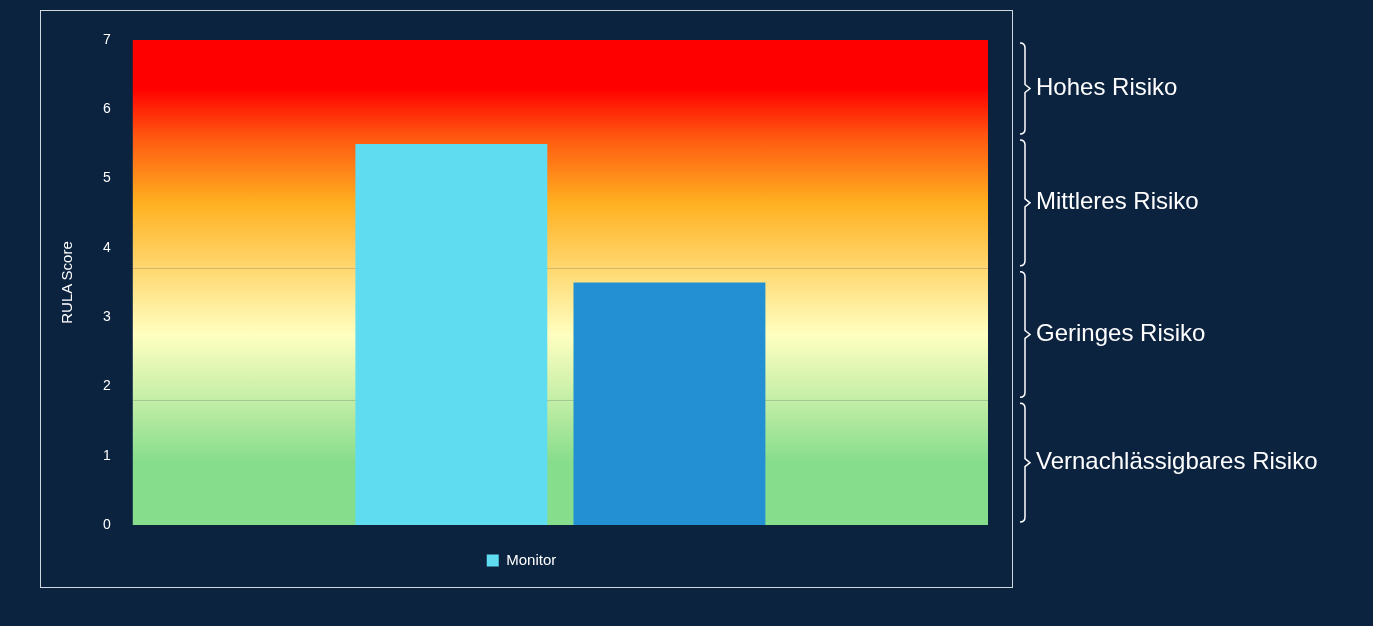  What do you see at coordinates (67, 282) in the screenshot?
I see `y-axis-title: RULA Score` at bounding box center [67, 282].